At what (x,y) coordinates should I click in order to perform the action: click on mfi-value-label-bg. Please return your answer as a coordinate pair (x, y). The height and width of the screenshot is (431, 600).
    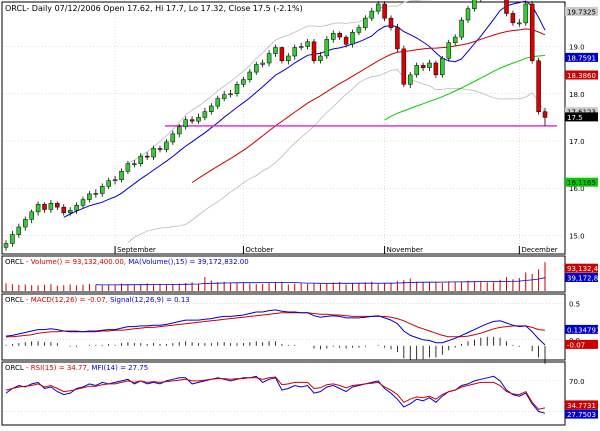
    Looking at the image, I should click on (581, 414).